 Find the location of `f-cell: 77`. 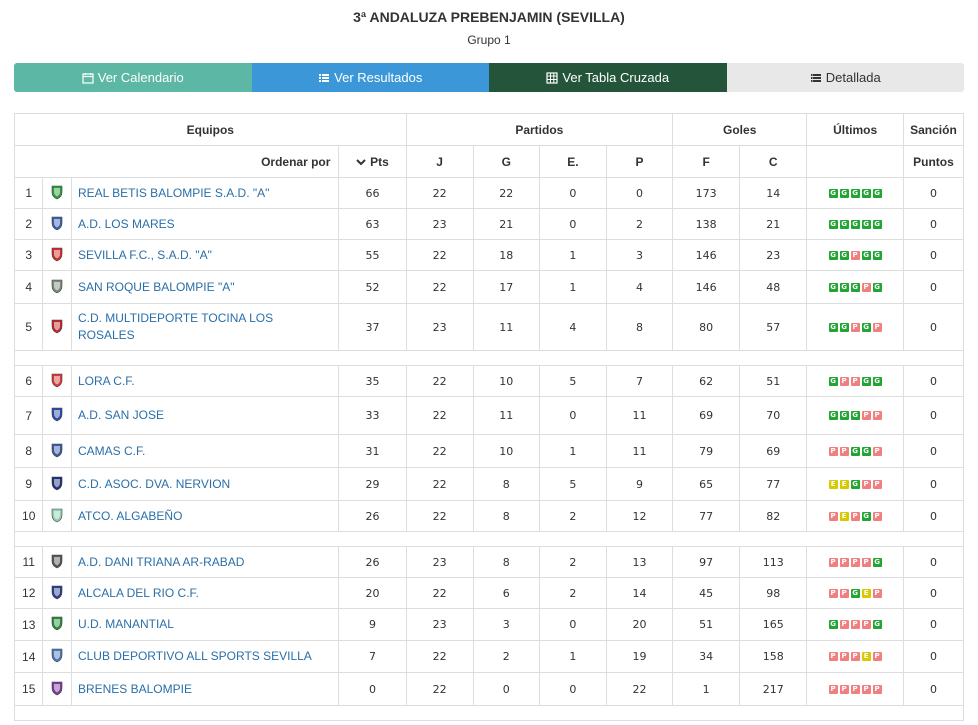

f-cell: 77 is located at coordinates (706, 516).